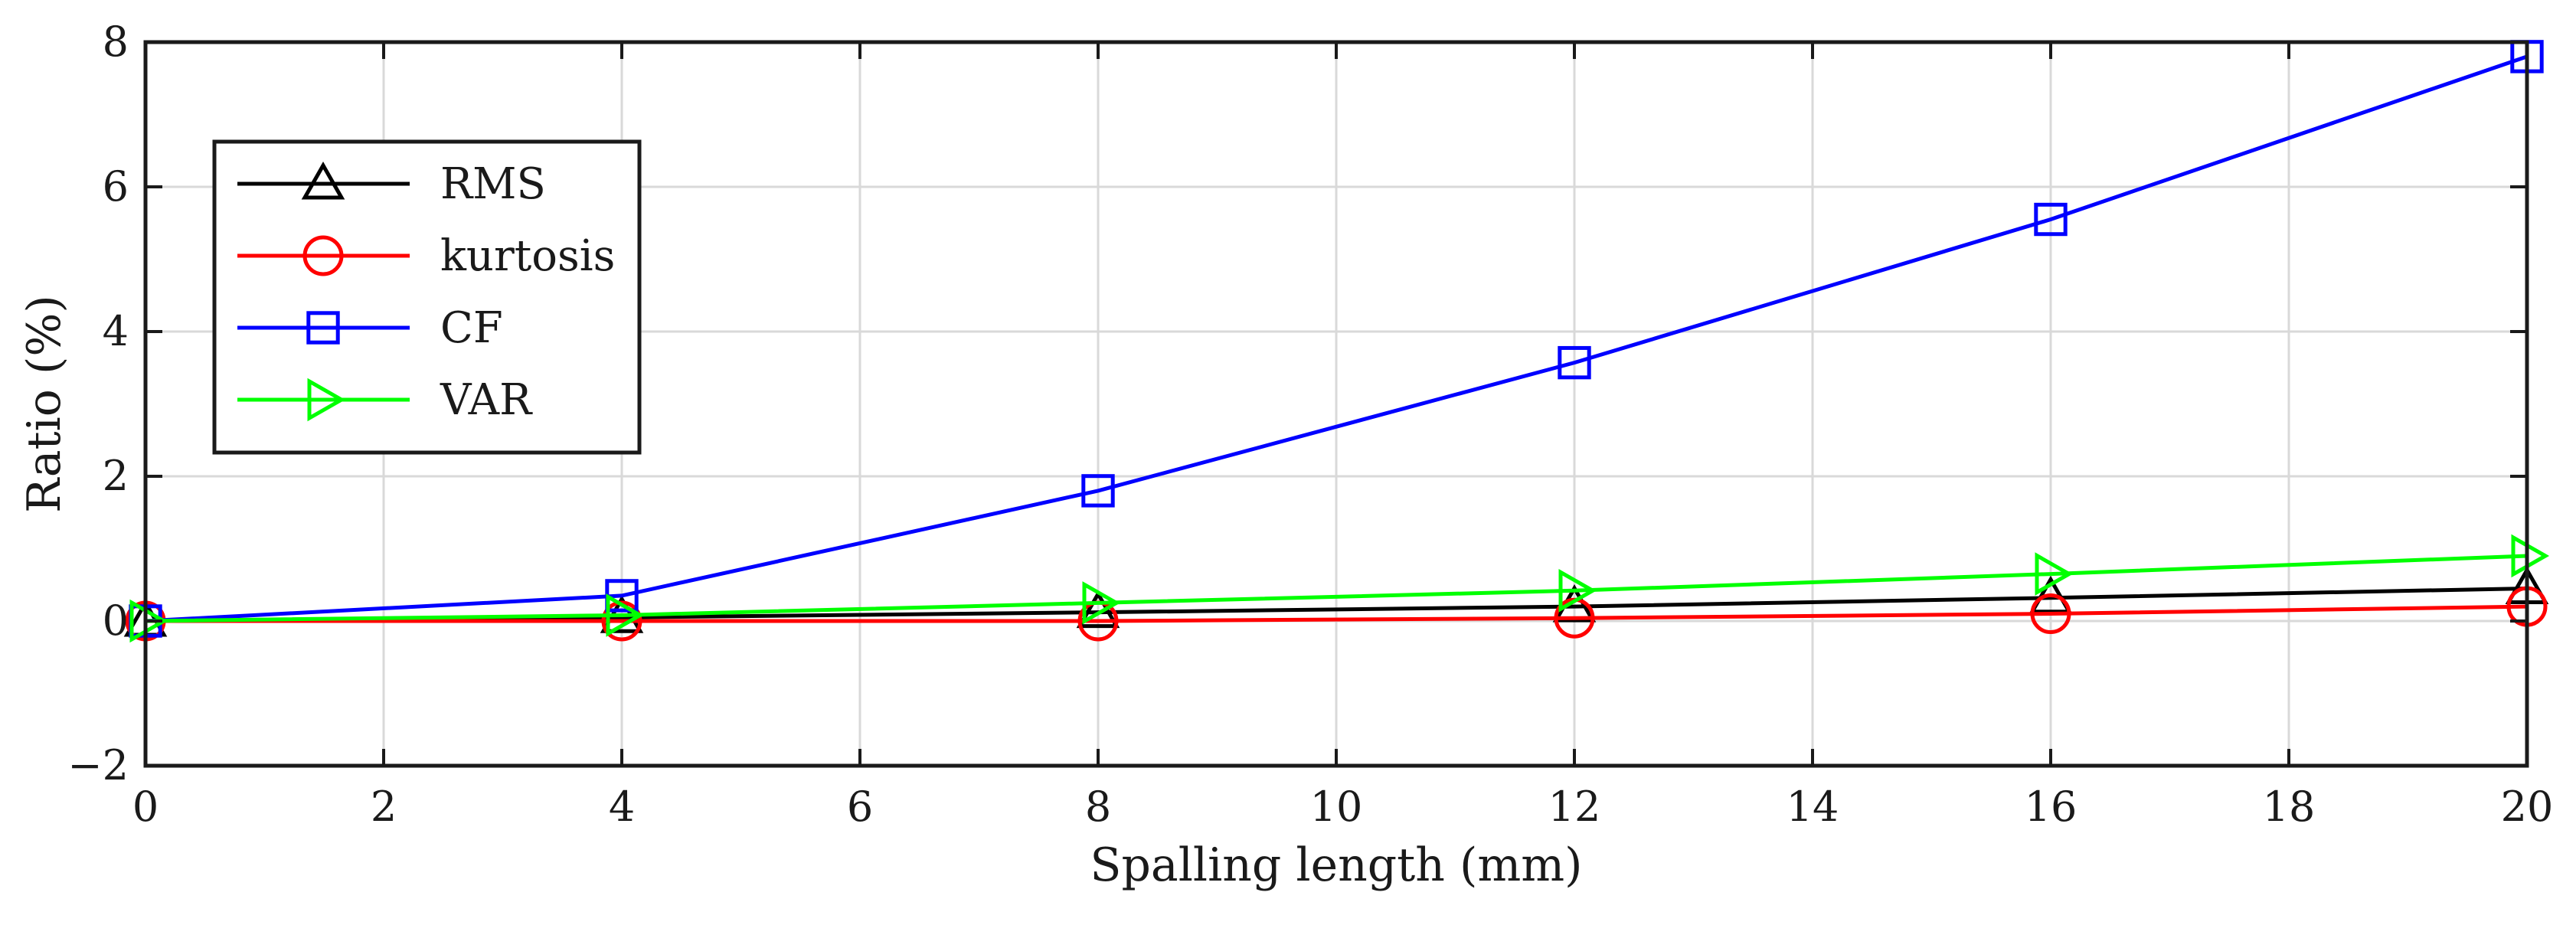 The height and width of the screenshot is (925, 2576). I want to click on y-tick-label: 0, so click(116, 621).